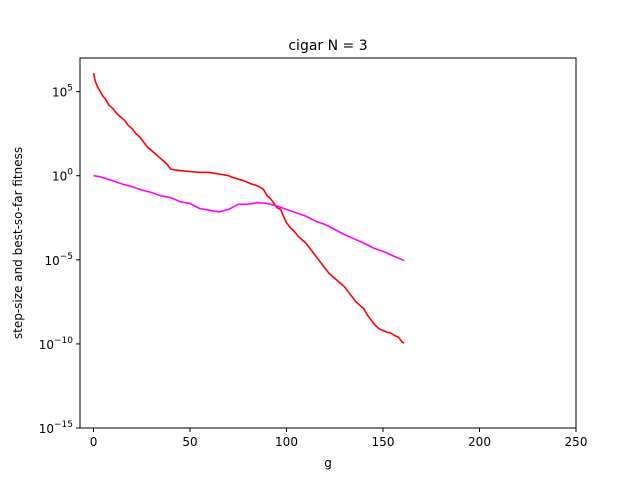  What do you see at coordinates (56, 344) in the screenshot?
I see `y-tick-label: 10⁻¹⁰` at bounding box center [56, 344].